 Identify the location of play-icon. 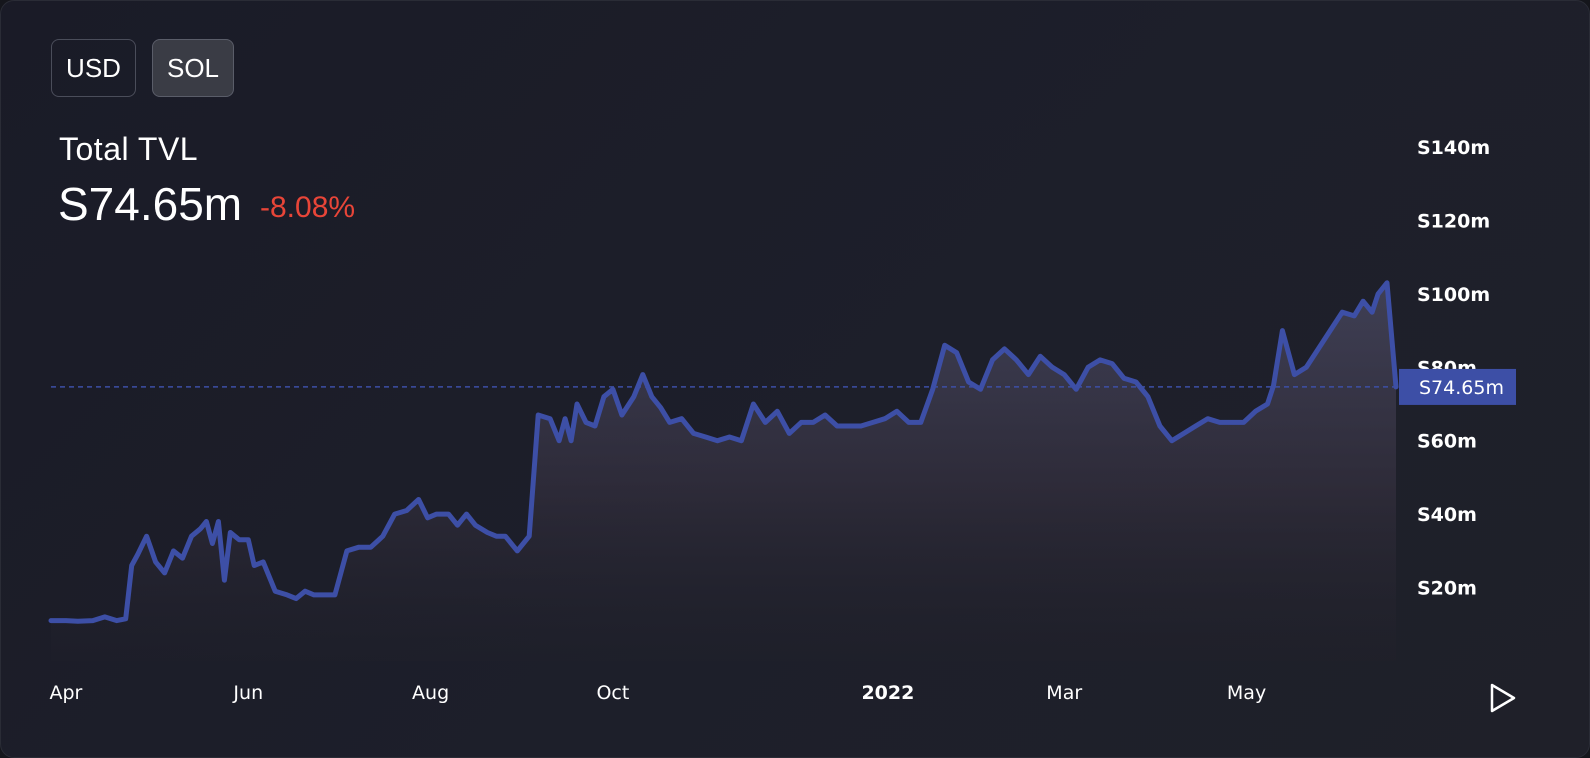
(1502, 698).